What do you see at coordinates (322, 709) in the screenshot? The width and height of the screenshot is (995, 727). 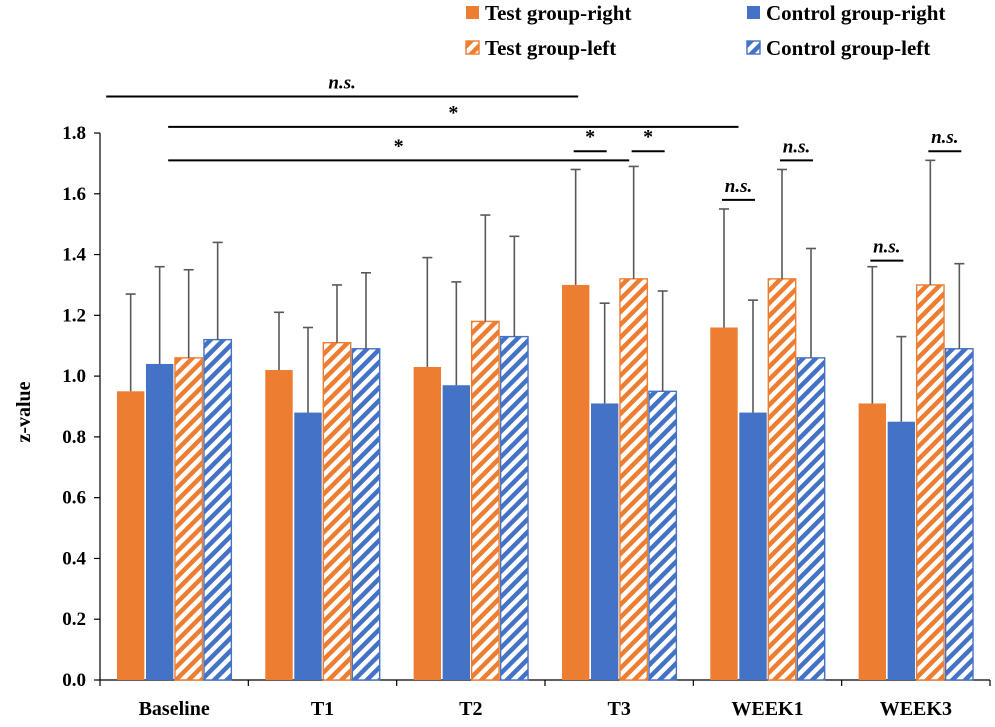 I see `x-tick-label: T1` at bounding box center [322, 709].